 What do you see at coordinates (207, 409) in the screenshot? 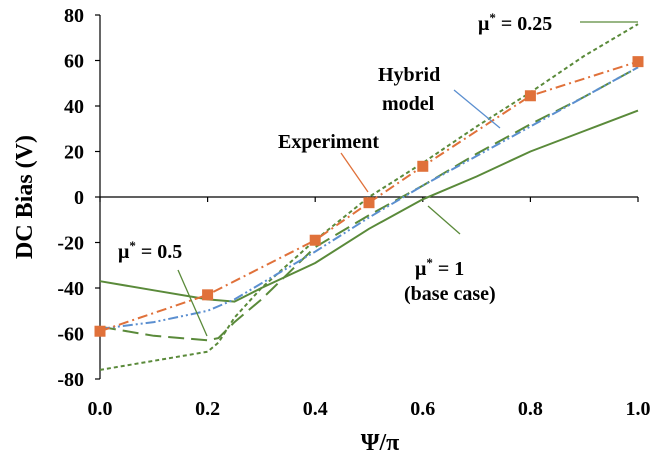
I see `x-tick-label: 0.2` at bounding box center [207, 409].